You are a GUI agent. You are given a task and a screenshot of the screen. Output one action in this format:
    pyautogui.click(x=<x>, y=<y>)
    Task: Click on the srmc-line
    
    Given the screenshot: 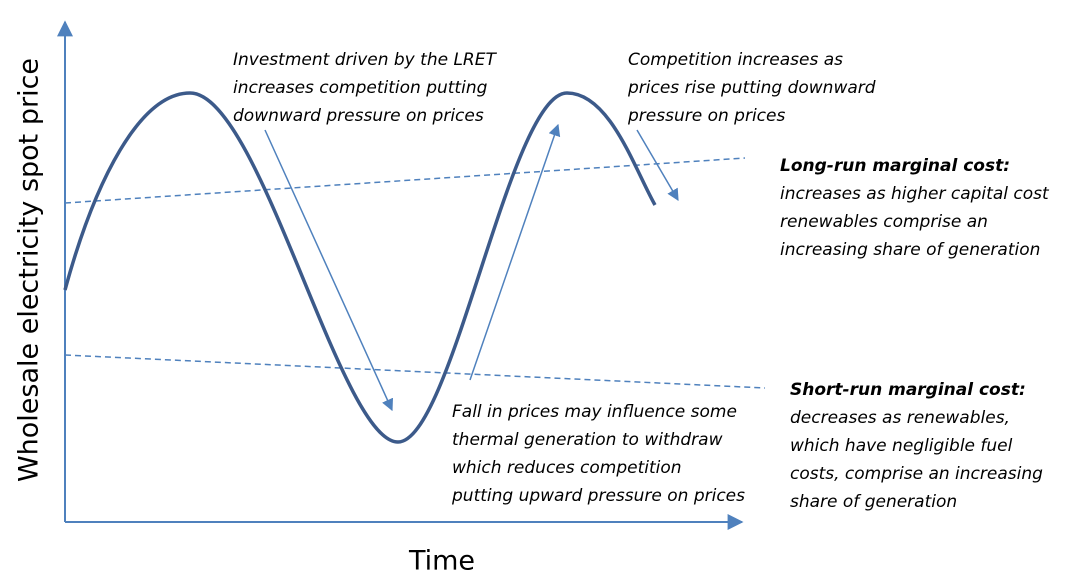 What is the action you would take?
    pyautogui.click(x=415, y=371)
    